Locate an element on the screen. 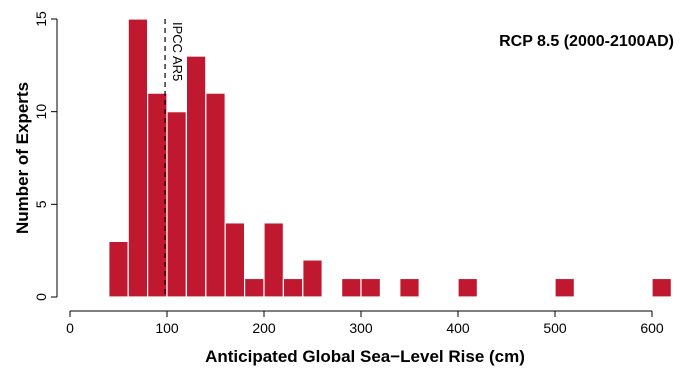  x-tick-label: 200 is located at coordinates (264, 328).